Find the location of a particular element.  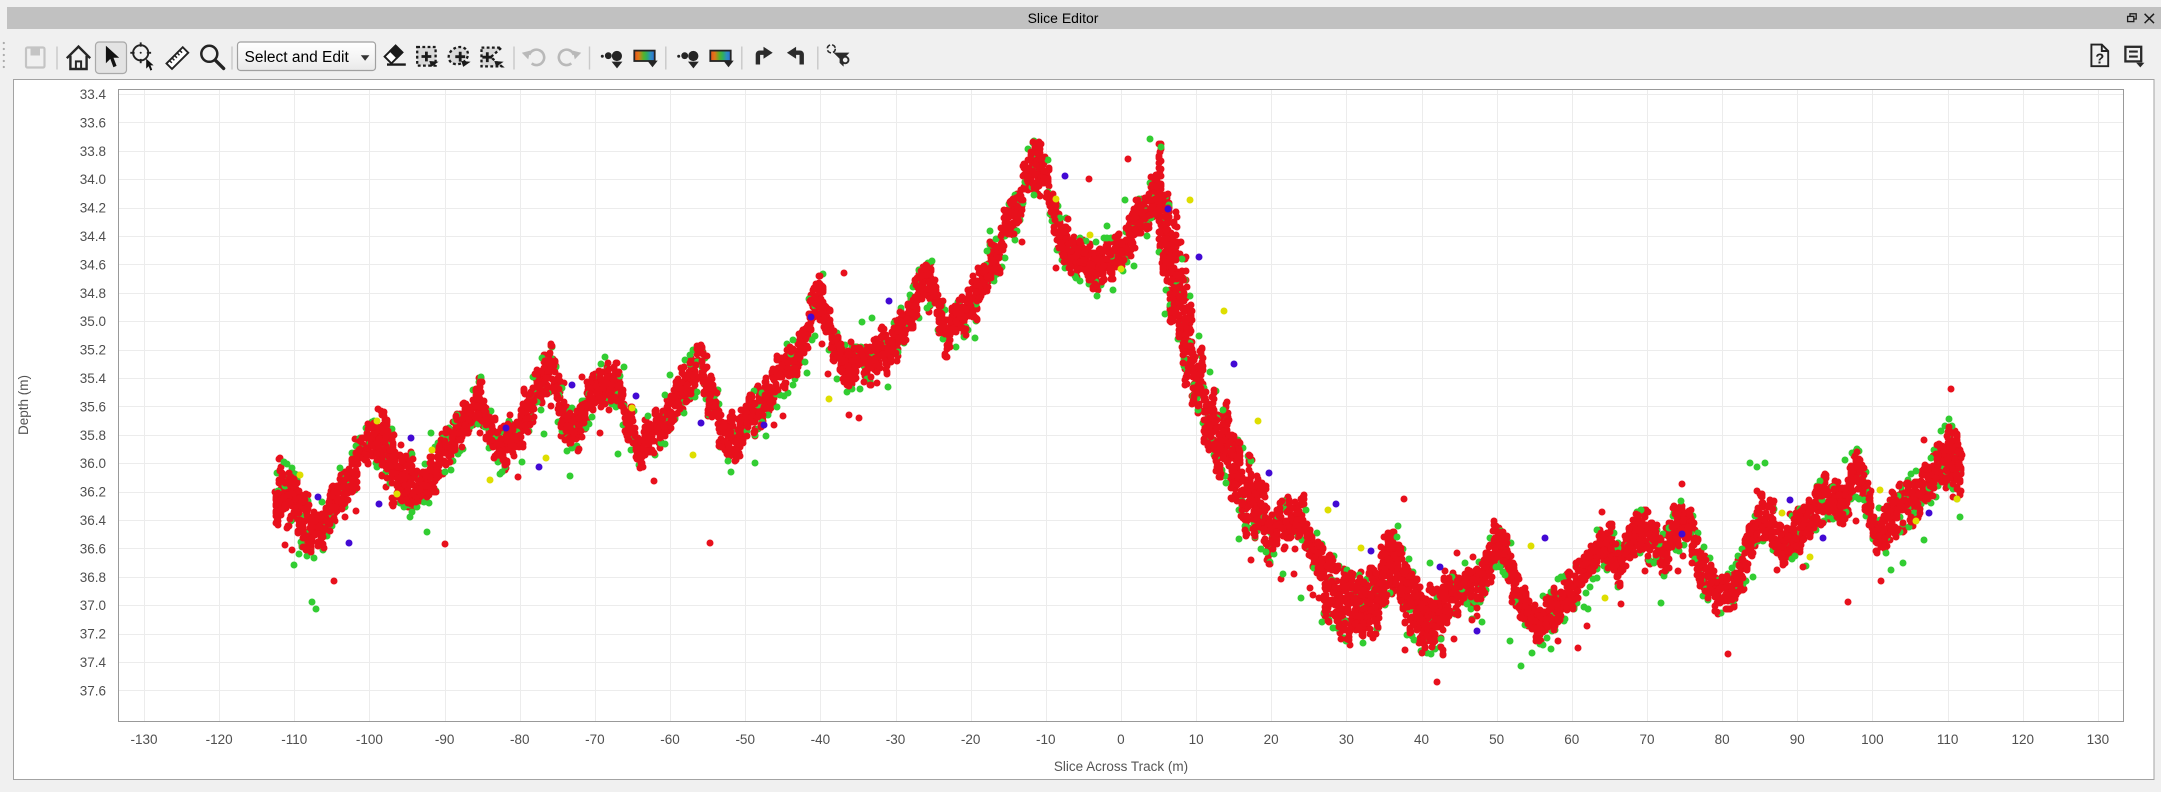

svg-text: 37.6 is located at coordinates (93, 690).